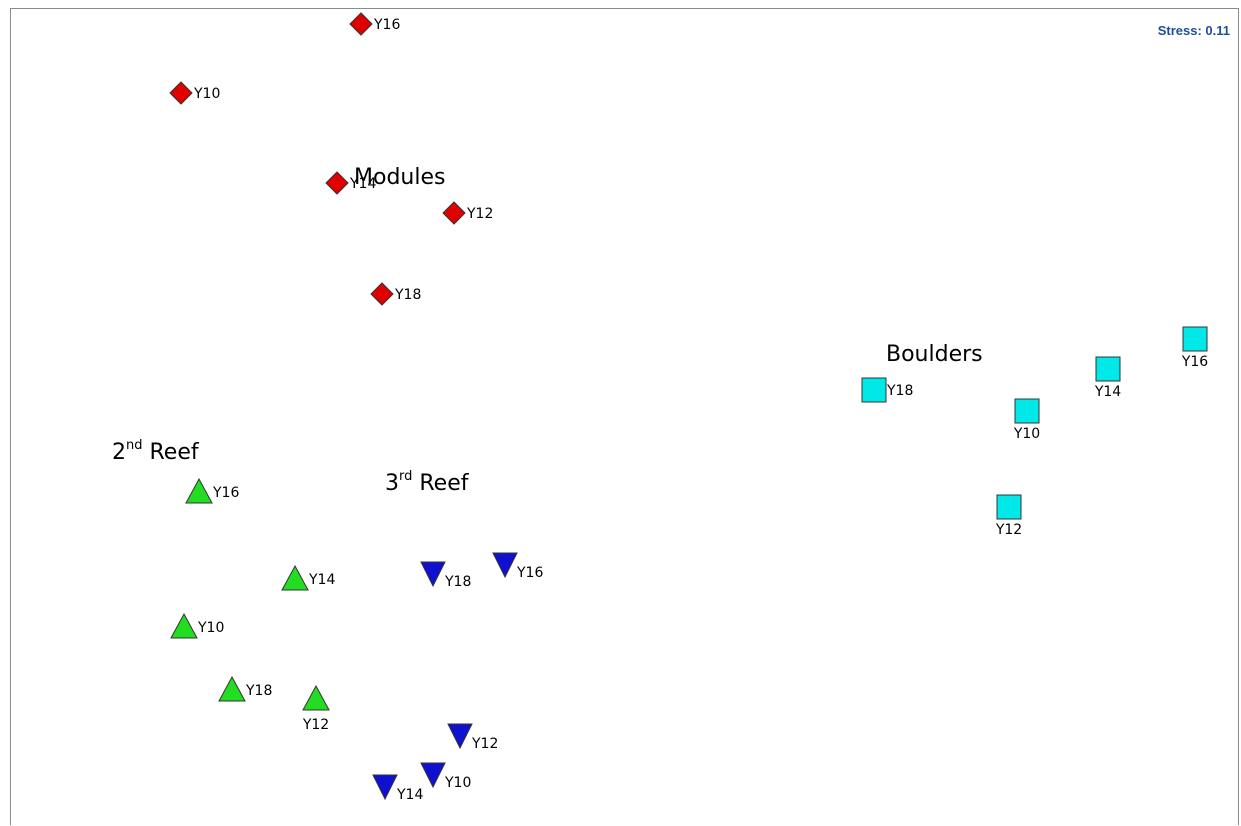  What do you see at coordinates (529, 573) in the screenshot?
I see `point-label-3rd-reef-y16: Y16` at bounding box center [529, 573].